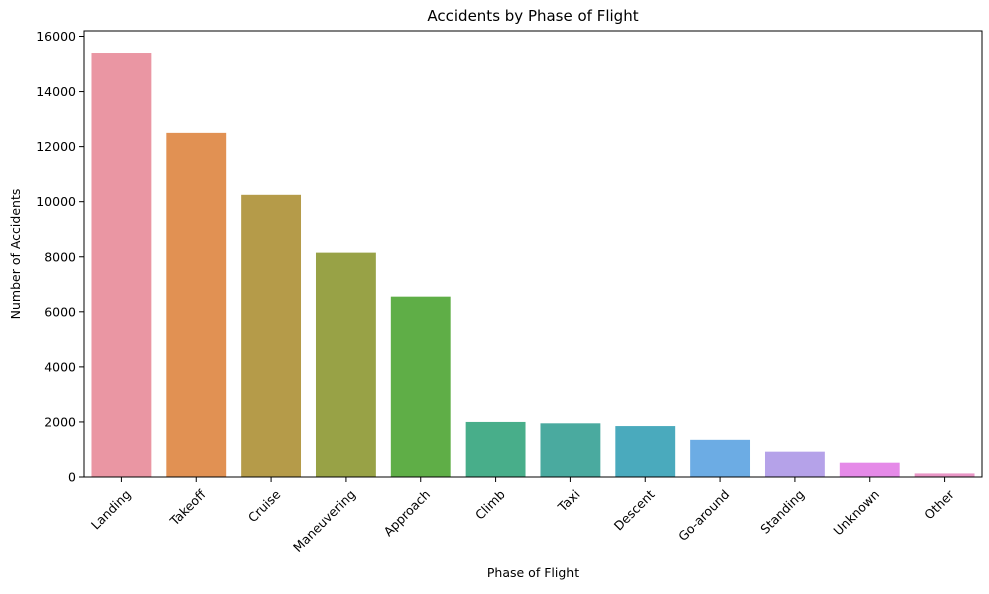 This screenshot has width=989, height=594. What do you see at coordinates (264, 505) in the screenshot?
I see `x-tick-label: Cruise` at bounding box center [264, 505].